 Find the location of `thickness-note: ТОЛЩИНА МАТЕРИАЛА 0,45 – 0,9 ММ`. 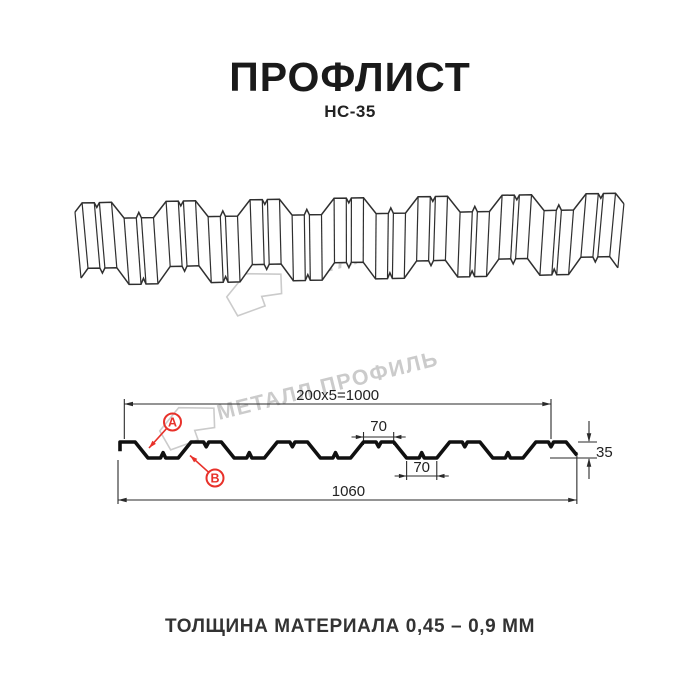

thickness-note: ТОЛЩИНА МАТЕРИАЛА 0,45 – 0,9 ММ is located at coordinates (350, 626).